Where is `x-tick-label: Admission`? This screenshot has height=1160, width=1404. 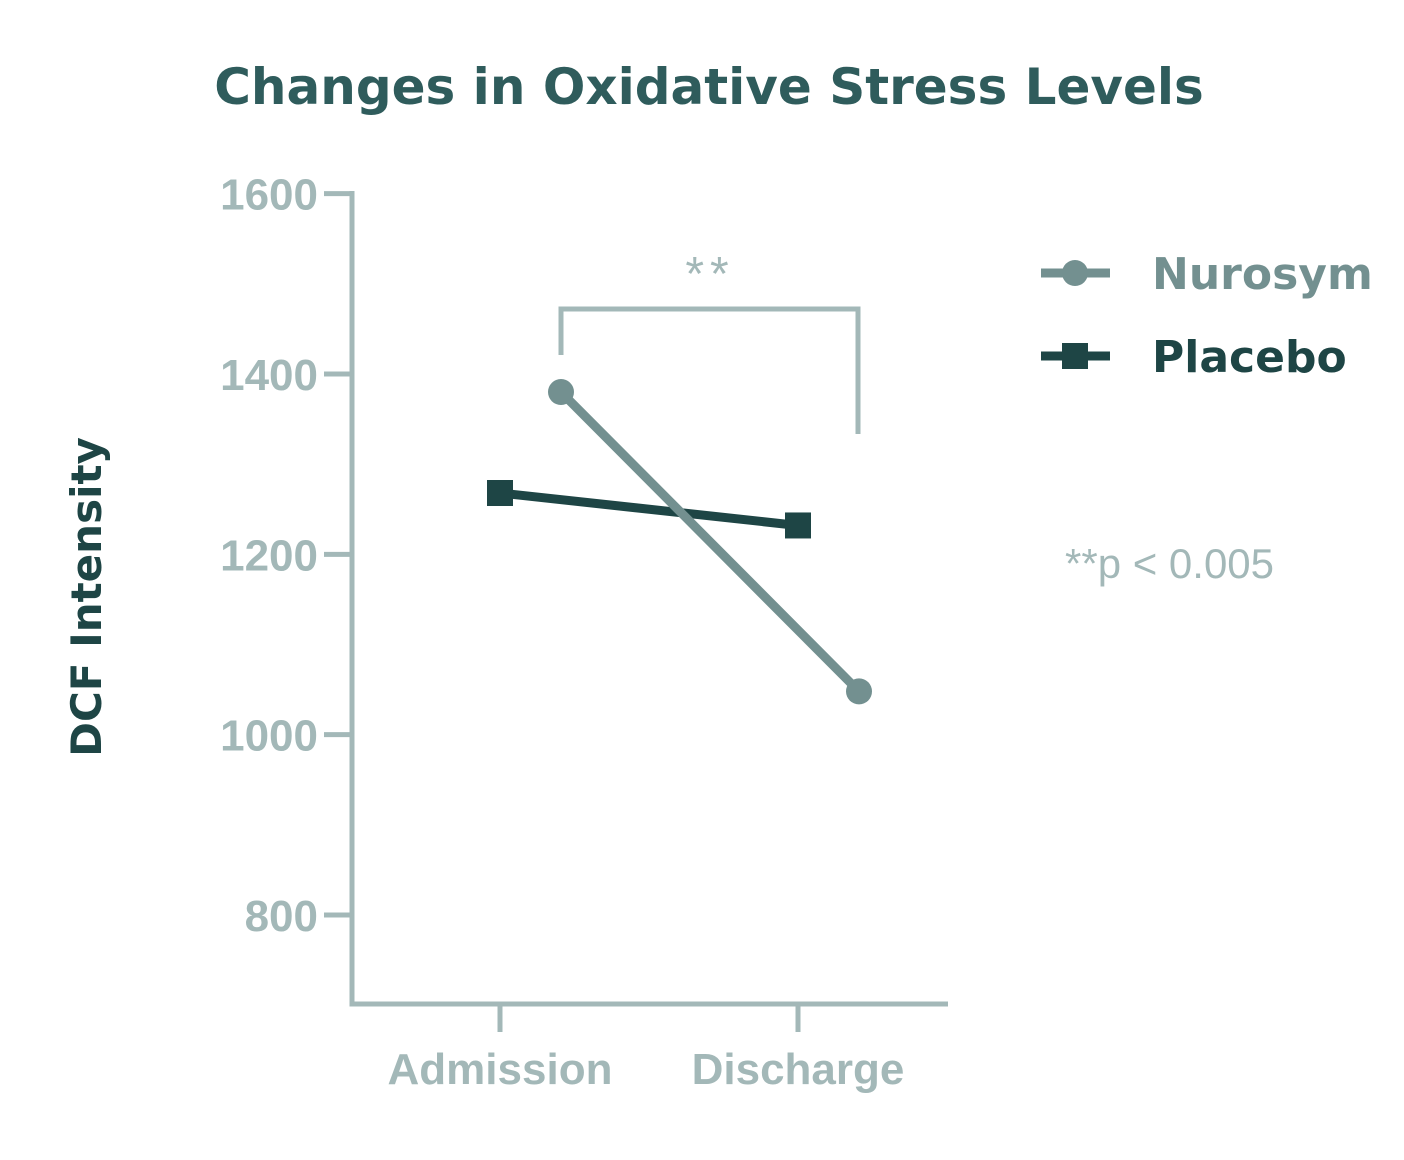
x-tick-label: Admission is located at coordinates (500, 1069).